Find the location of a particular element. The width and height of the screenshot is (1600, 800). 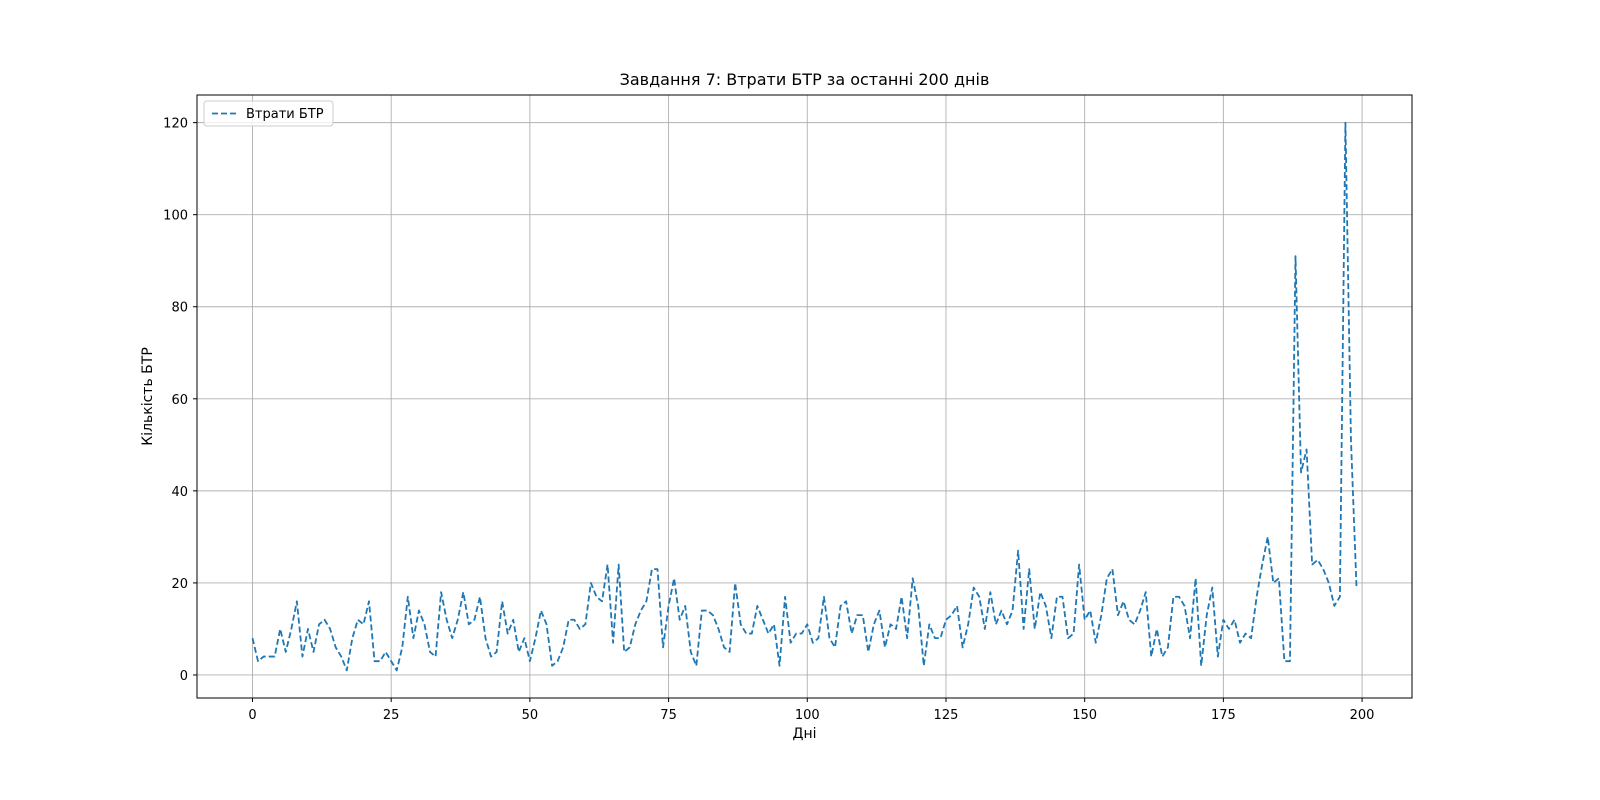

y-axis: 0 20 40 60 80 100 120 is located at coordinates (180, 400).